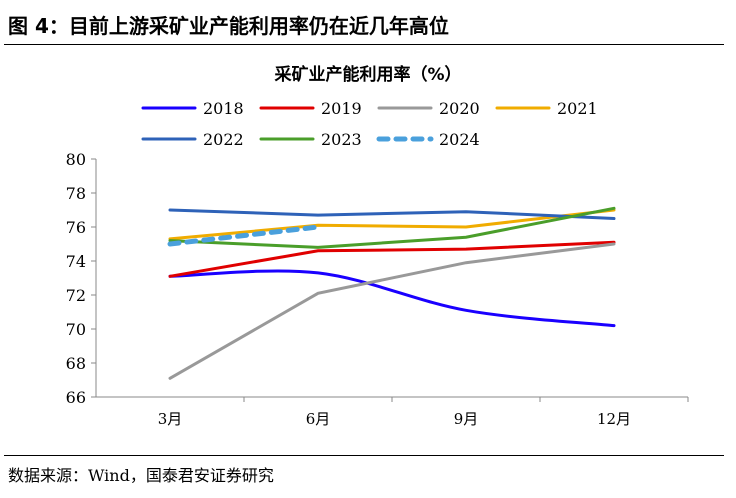  Describe the element at coordinates (364, 455) in the screenshot. I see `source-divider` at that location.